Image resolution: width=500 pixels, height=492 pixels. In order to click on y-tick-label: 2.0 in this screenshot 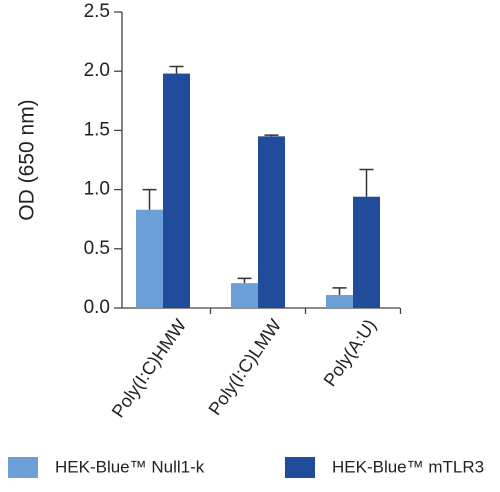, I will do `click(97, 70)`.